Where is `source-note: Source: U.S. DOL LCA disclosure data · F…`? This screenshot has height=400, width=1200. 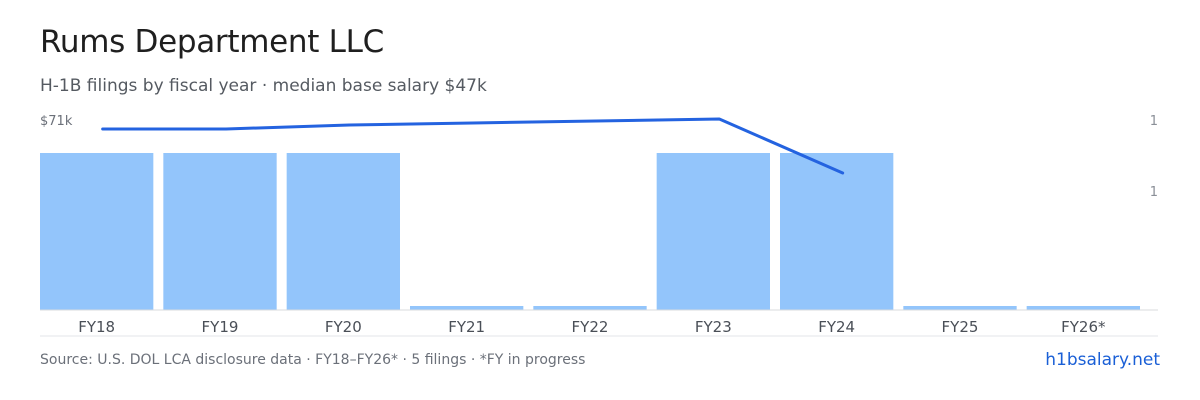
source-note: Source: U.S. DOL LCA disclosure data · F… is located at coordinates (313, 360).